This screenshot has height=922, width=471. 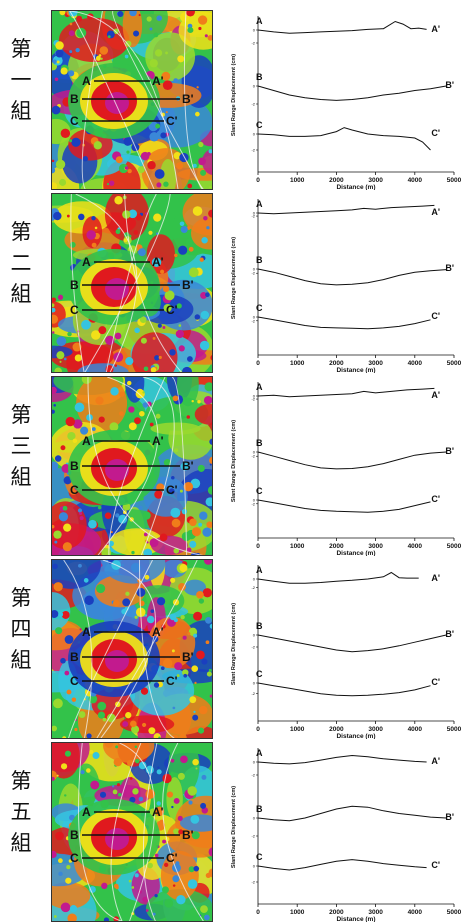 What do you see at coordinates (21, 415) in the screenshot?
I see `group-label-char: 第` at bounding box center [21, 415].